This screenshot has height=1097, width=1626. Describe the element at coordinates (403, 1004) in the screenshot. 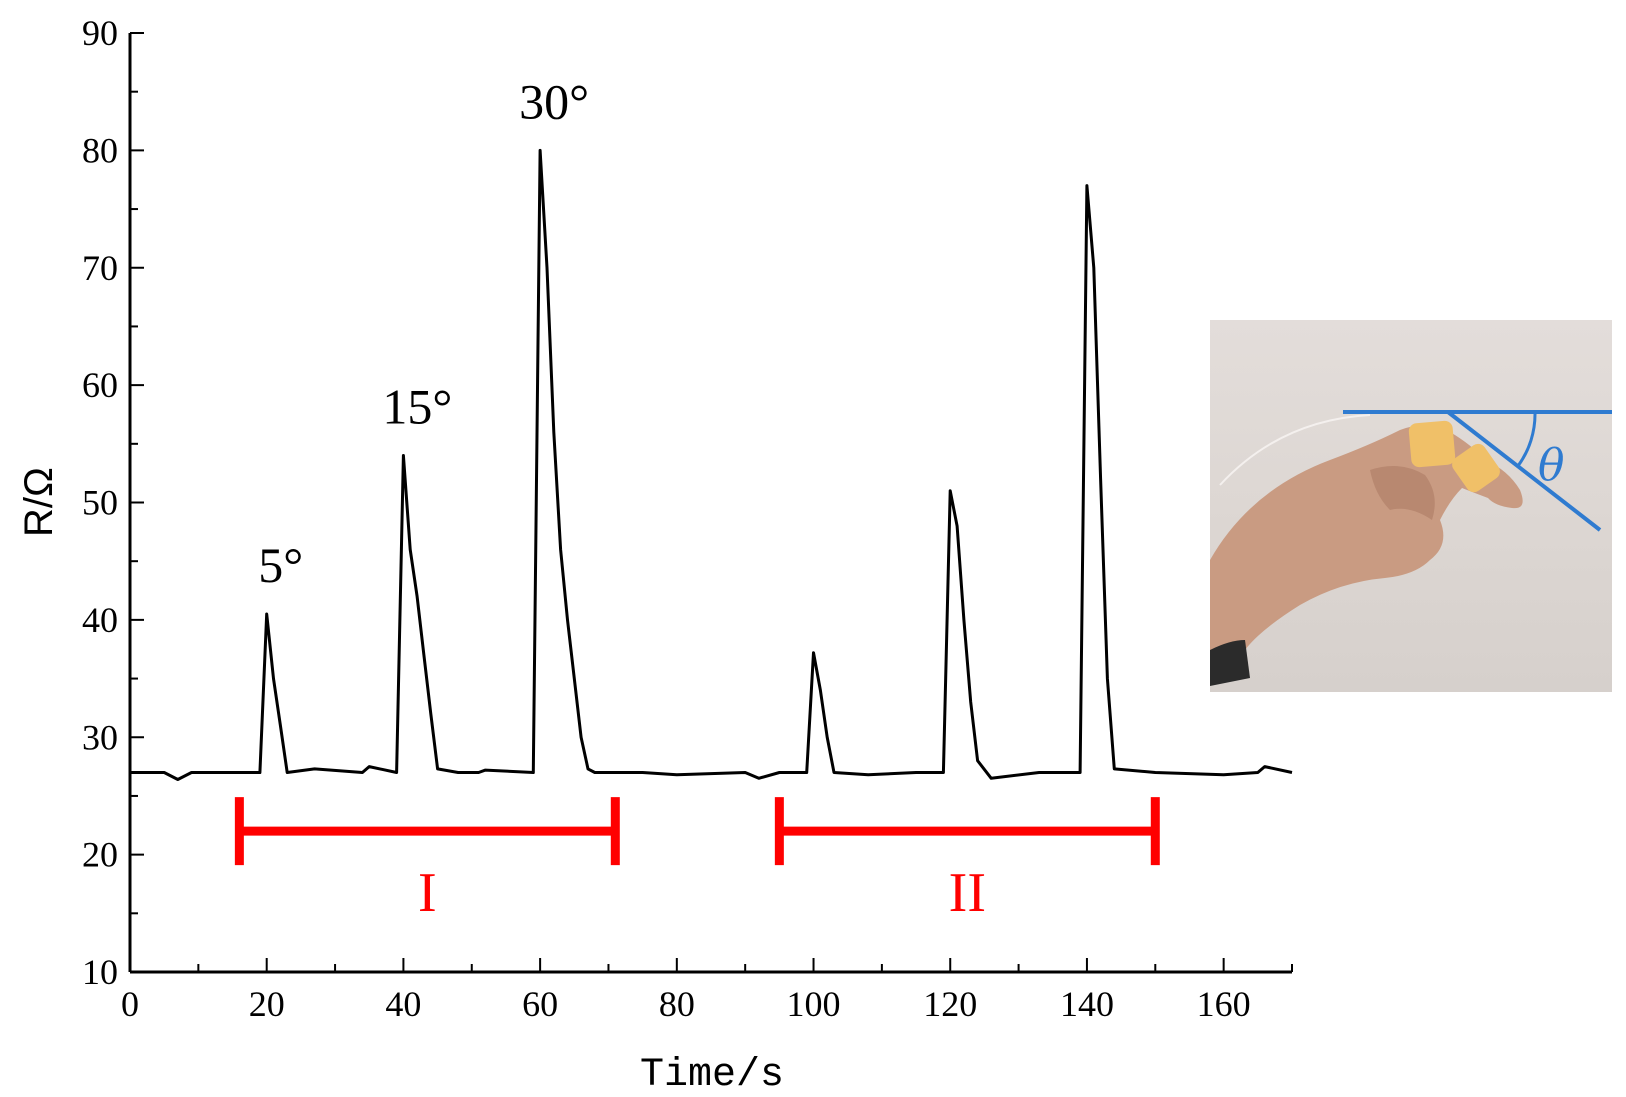

I see `x-tick-label: 40` at that location.